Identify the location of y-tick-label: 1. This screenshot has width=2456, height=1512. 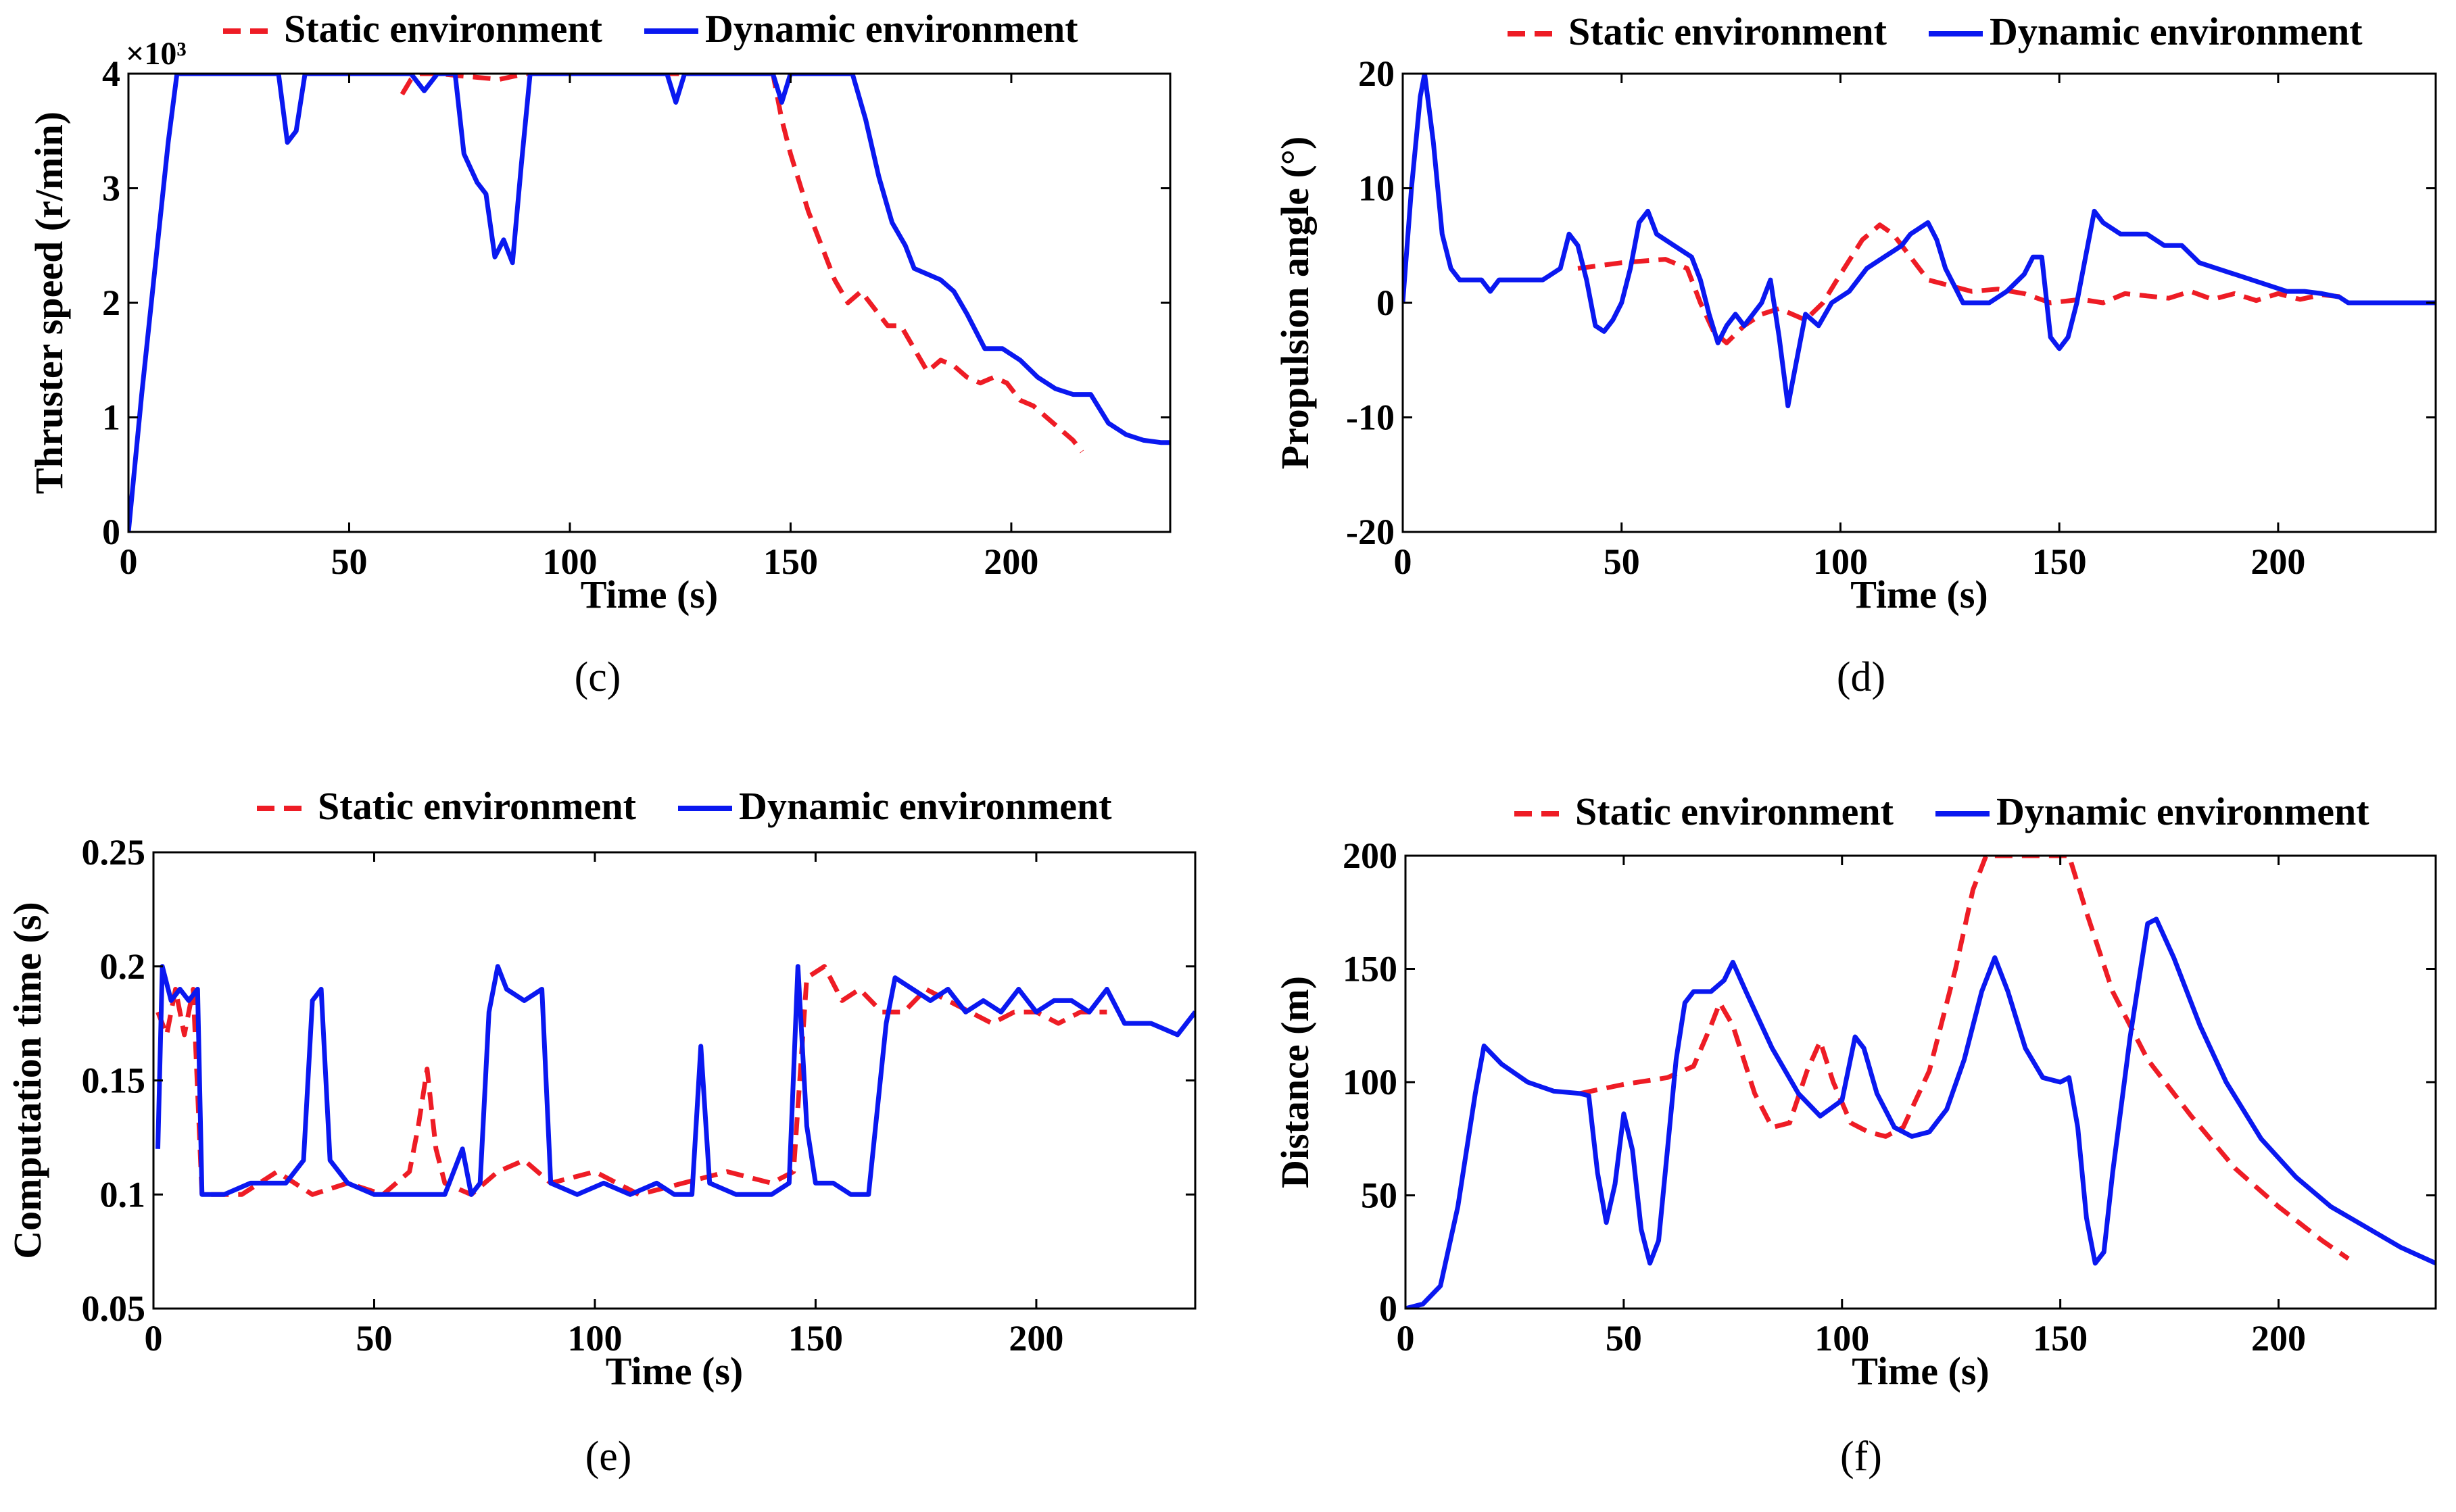
(111, 417).